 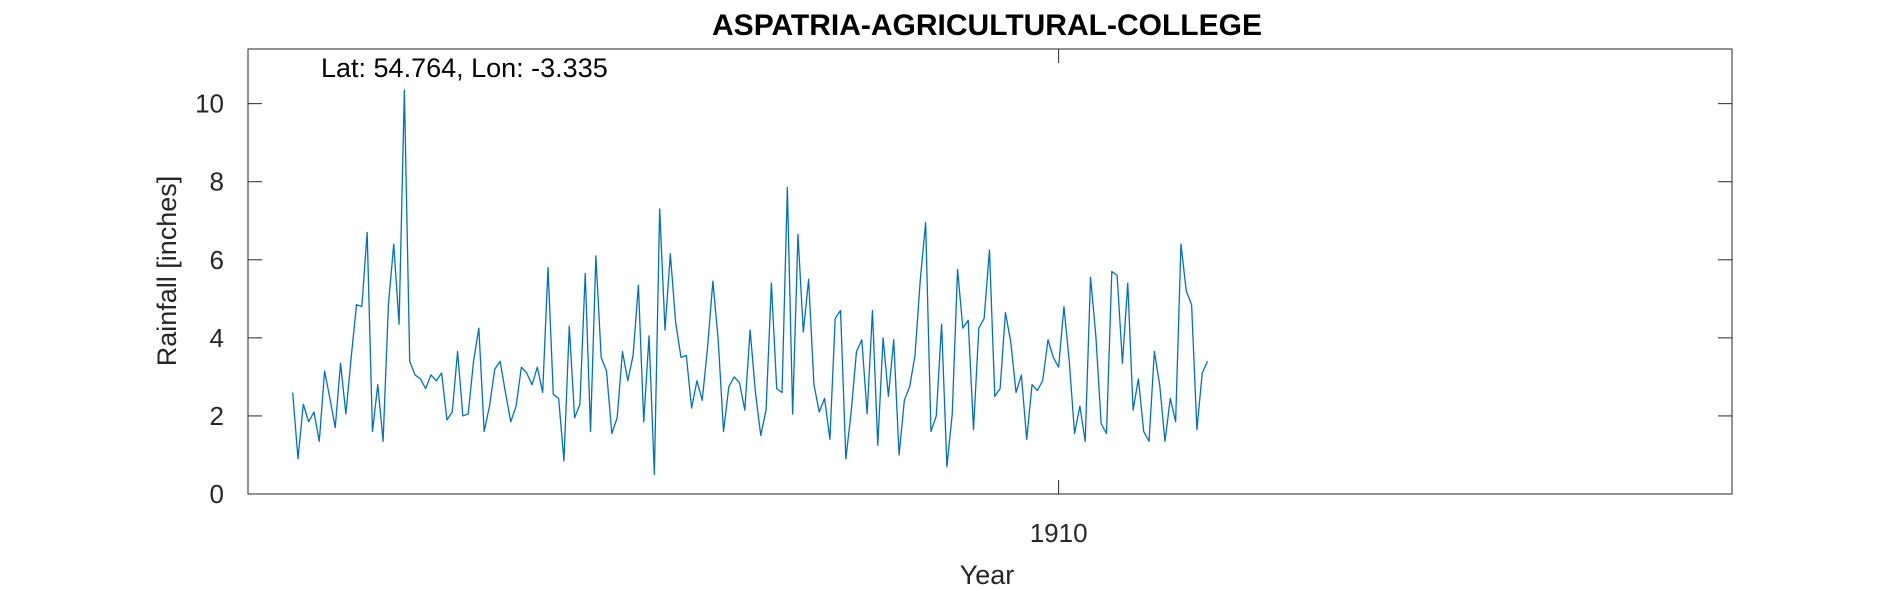 I want to click on y-tick-label: 0, so click(x=217, y=494).